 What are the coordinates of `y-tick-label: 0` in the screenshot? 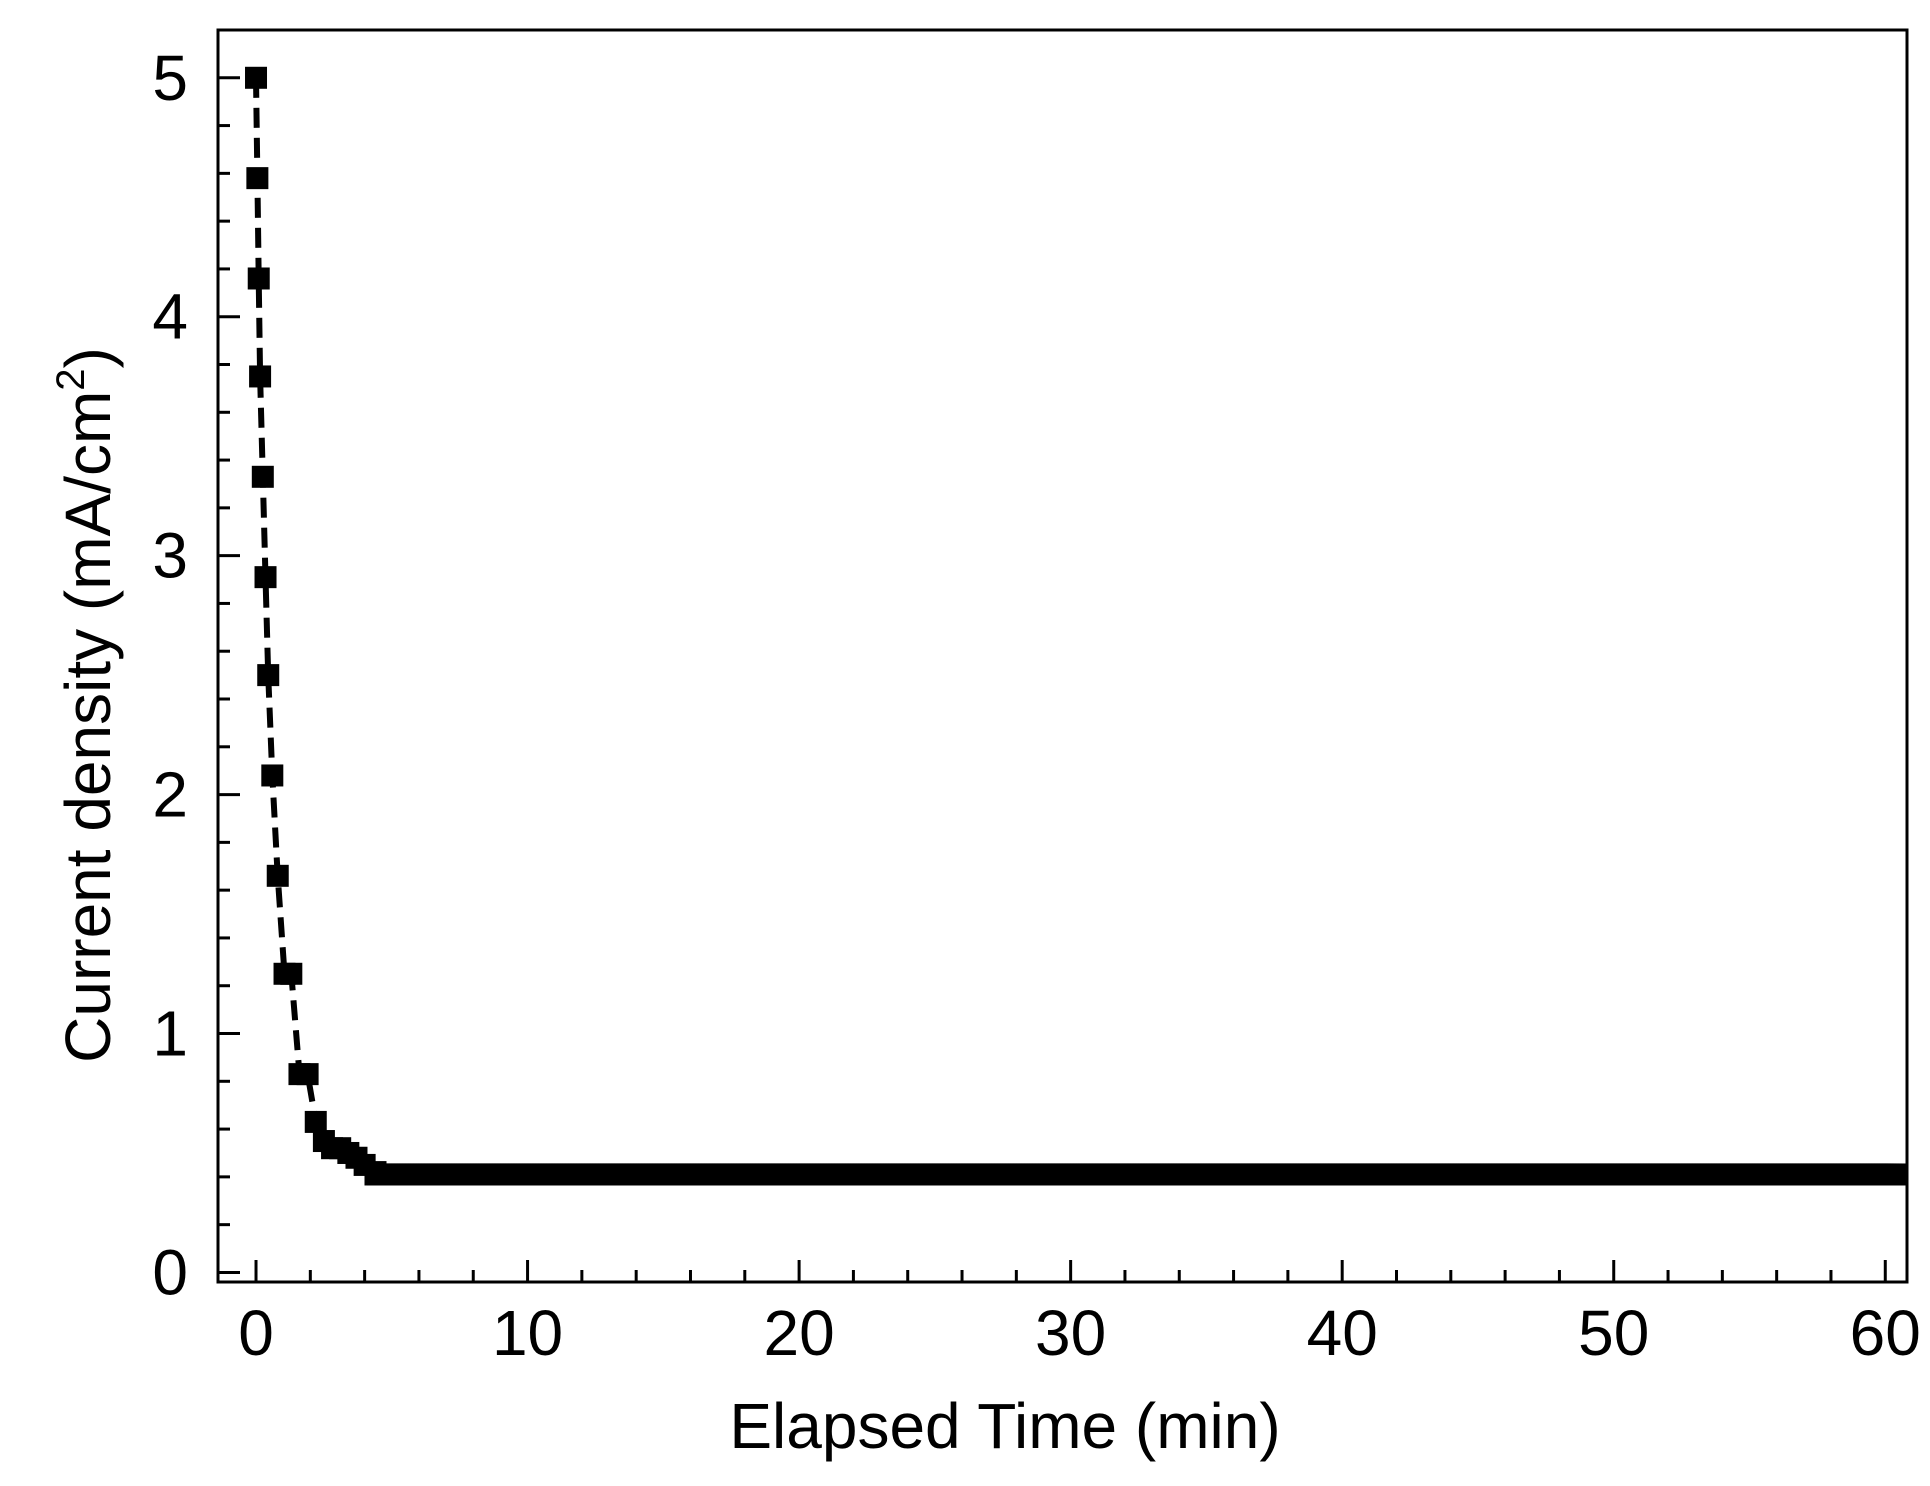 It's located at (170, 1272).